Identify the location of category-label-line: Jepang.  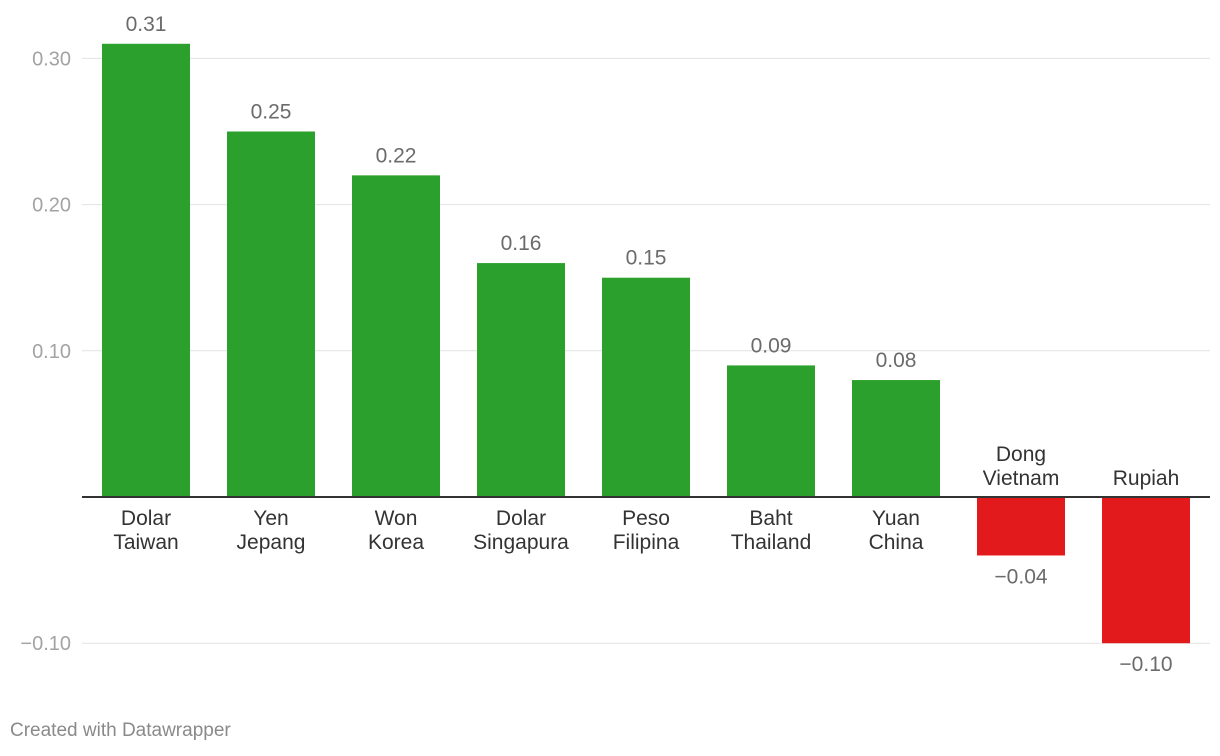
(271, 542).